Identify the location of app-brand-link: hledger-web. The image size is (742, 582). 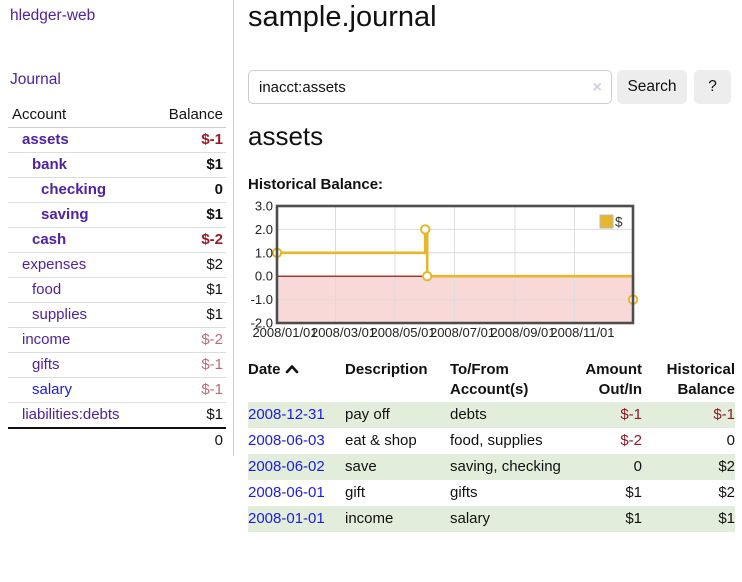
(53, 15).